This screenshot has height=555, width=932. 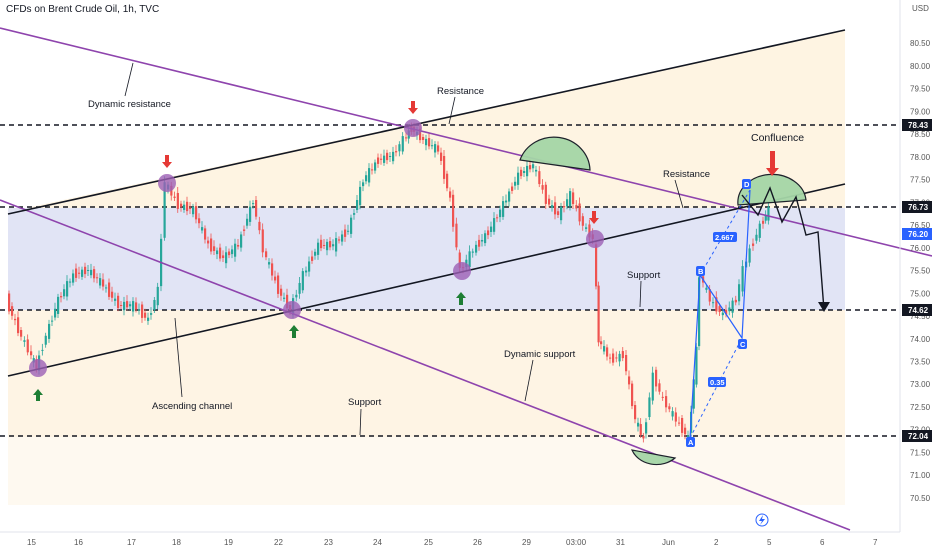 What do you see at coordinates (917, 207) in the screenshot?
I see `price-label-76-73-bg` at bounding box center [917, 207].